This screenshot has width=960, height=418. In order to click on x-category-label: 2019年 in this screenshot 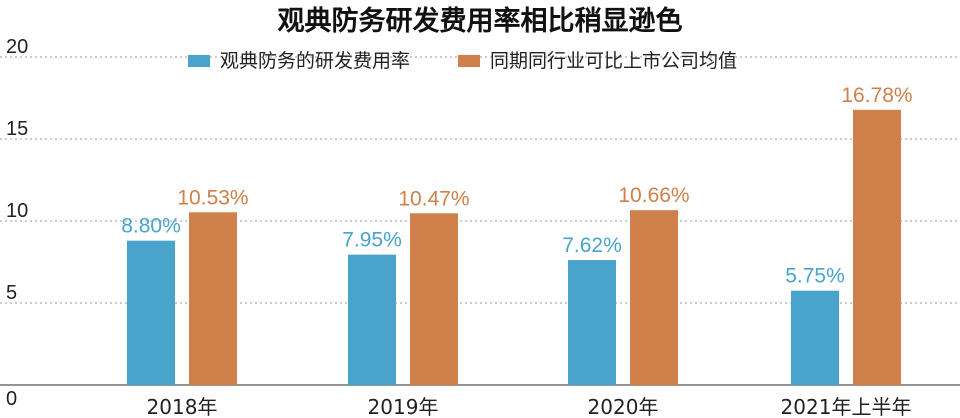, I will do `click(403, 406)`.